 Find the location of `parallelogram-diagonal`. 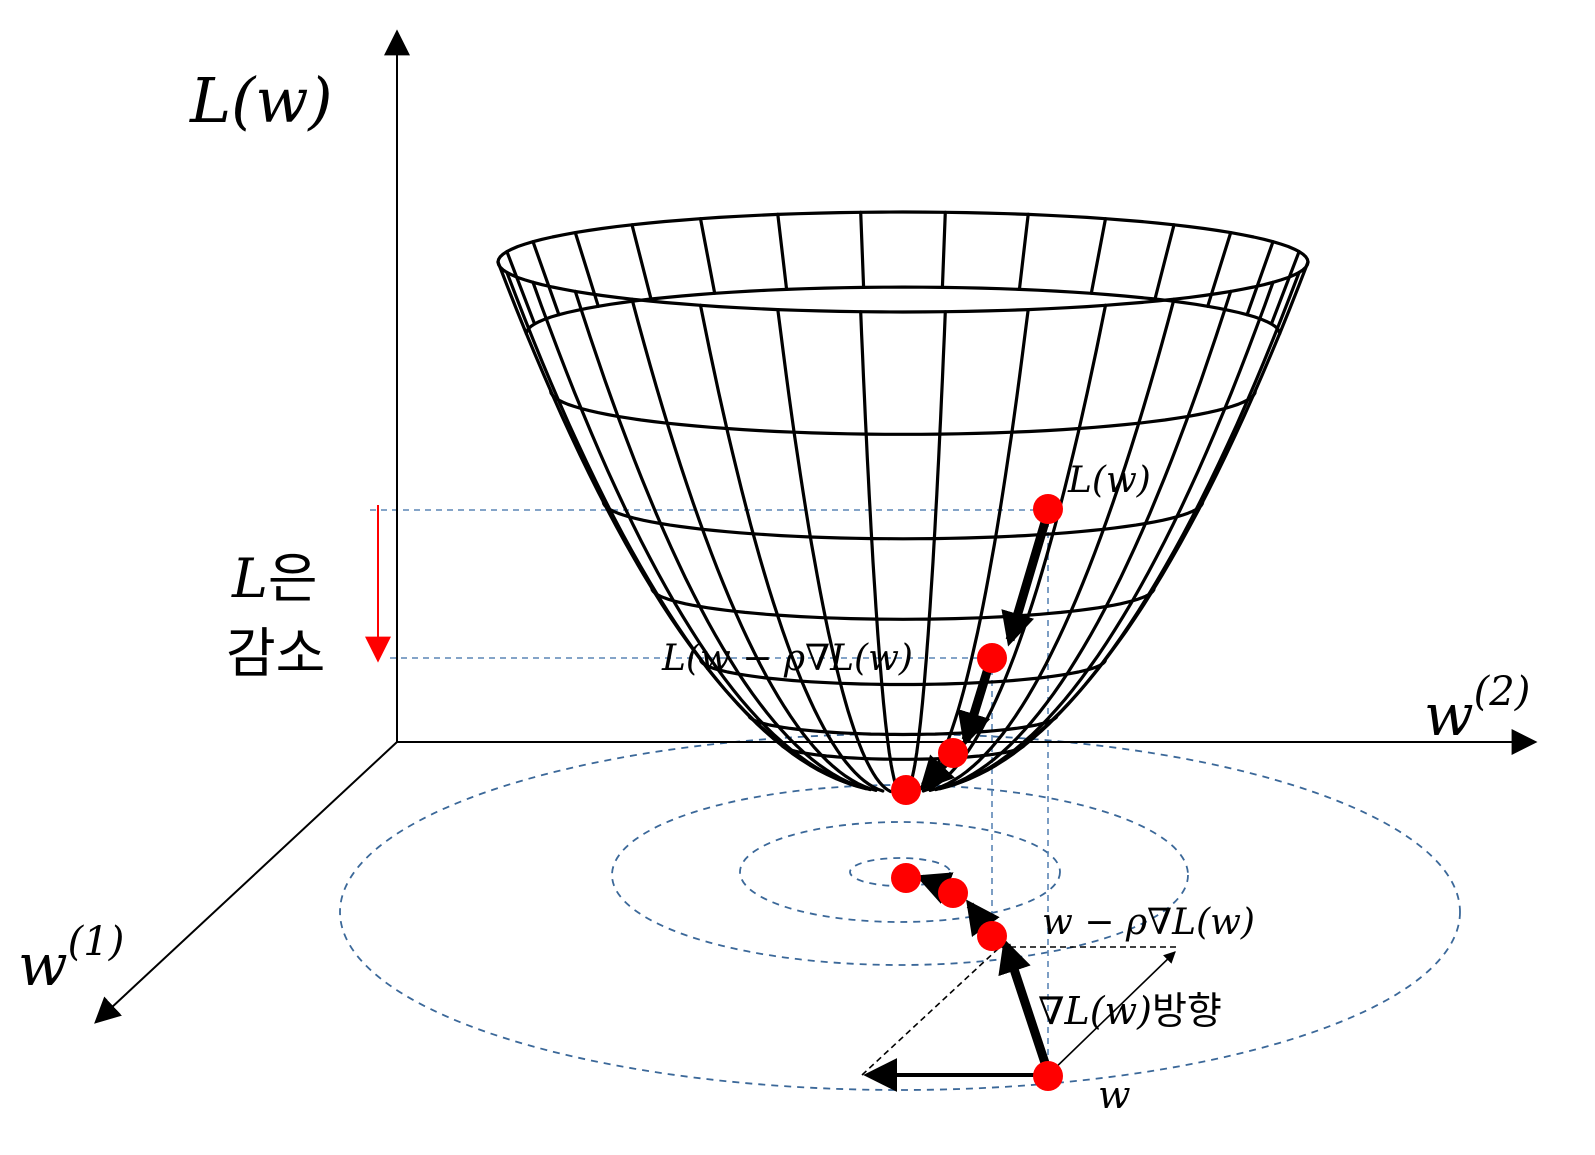

parallelogram-diagonal is located at coordinates (931, 1011).